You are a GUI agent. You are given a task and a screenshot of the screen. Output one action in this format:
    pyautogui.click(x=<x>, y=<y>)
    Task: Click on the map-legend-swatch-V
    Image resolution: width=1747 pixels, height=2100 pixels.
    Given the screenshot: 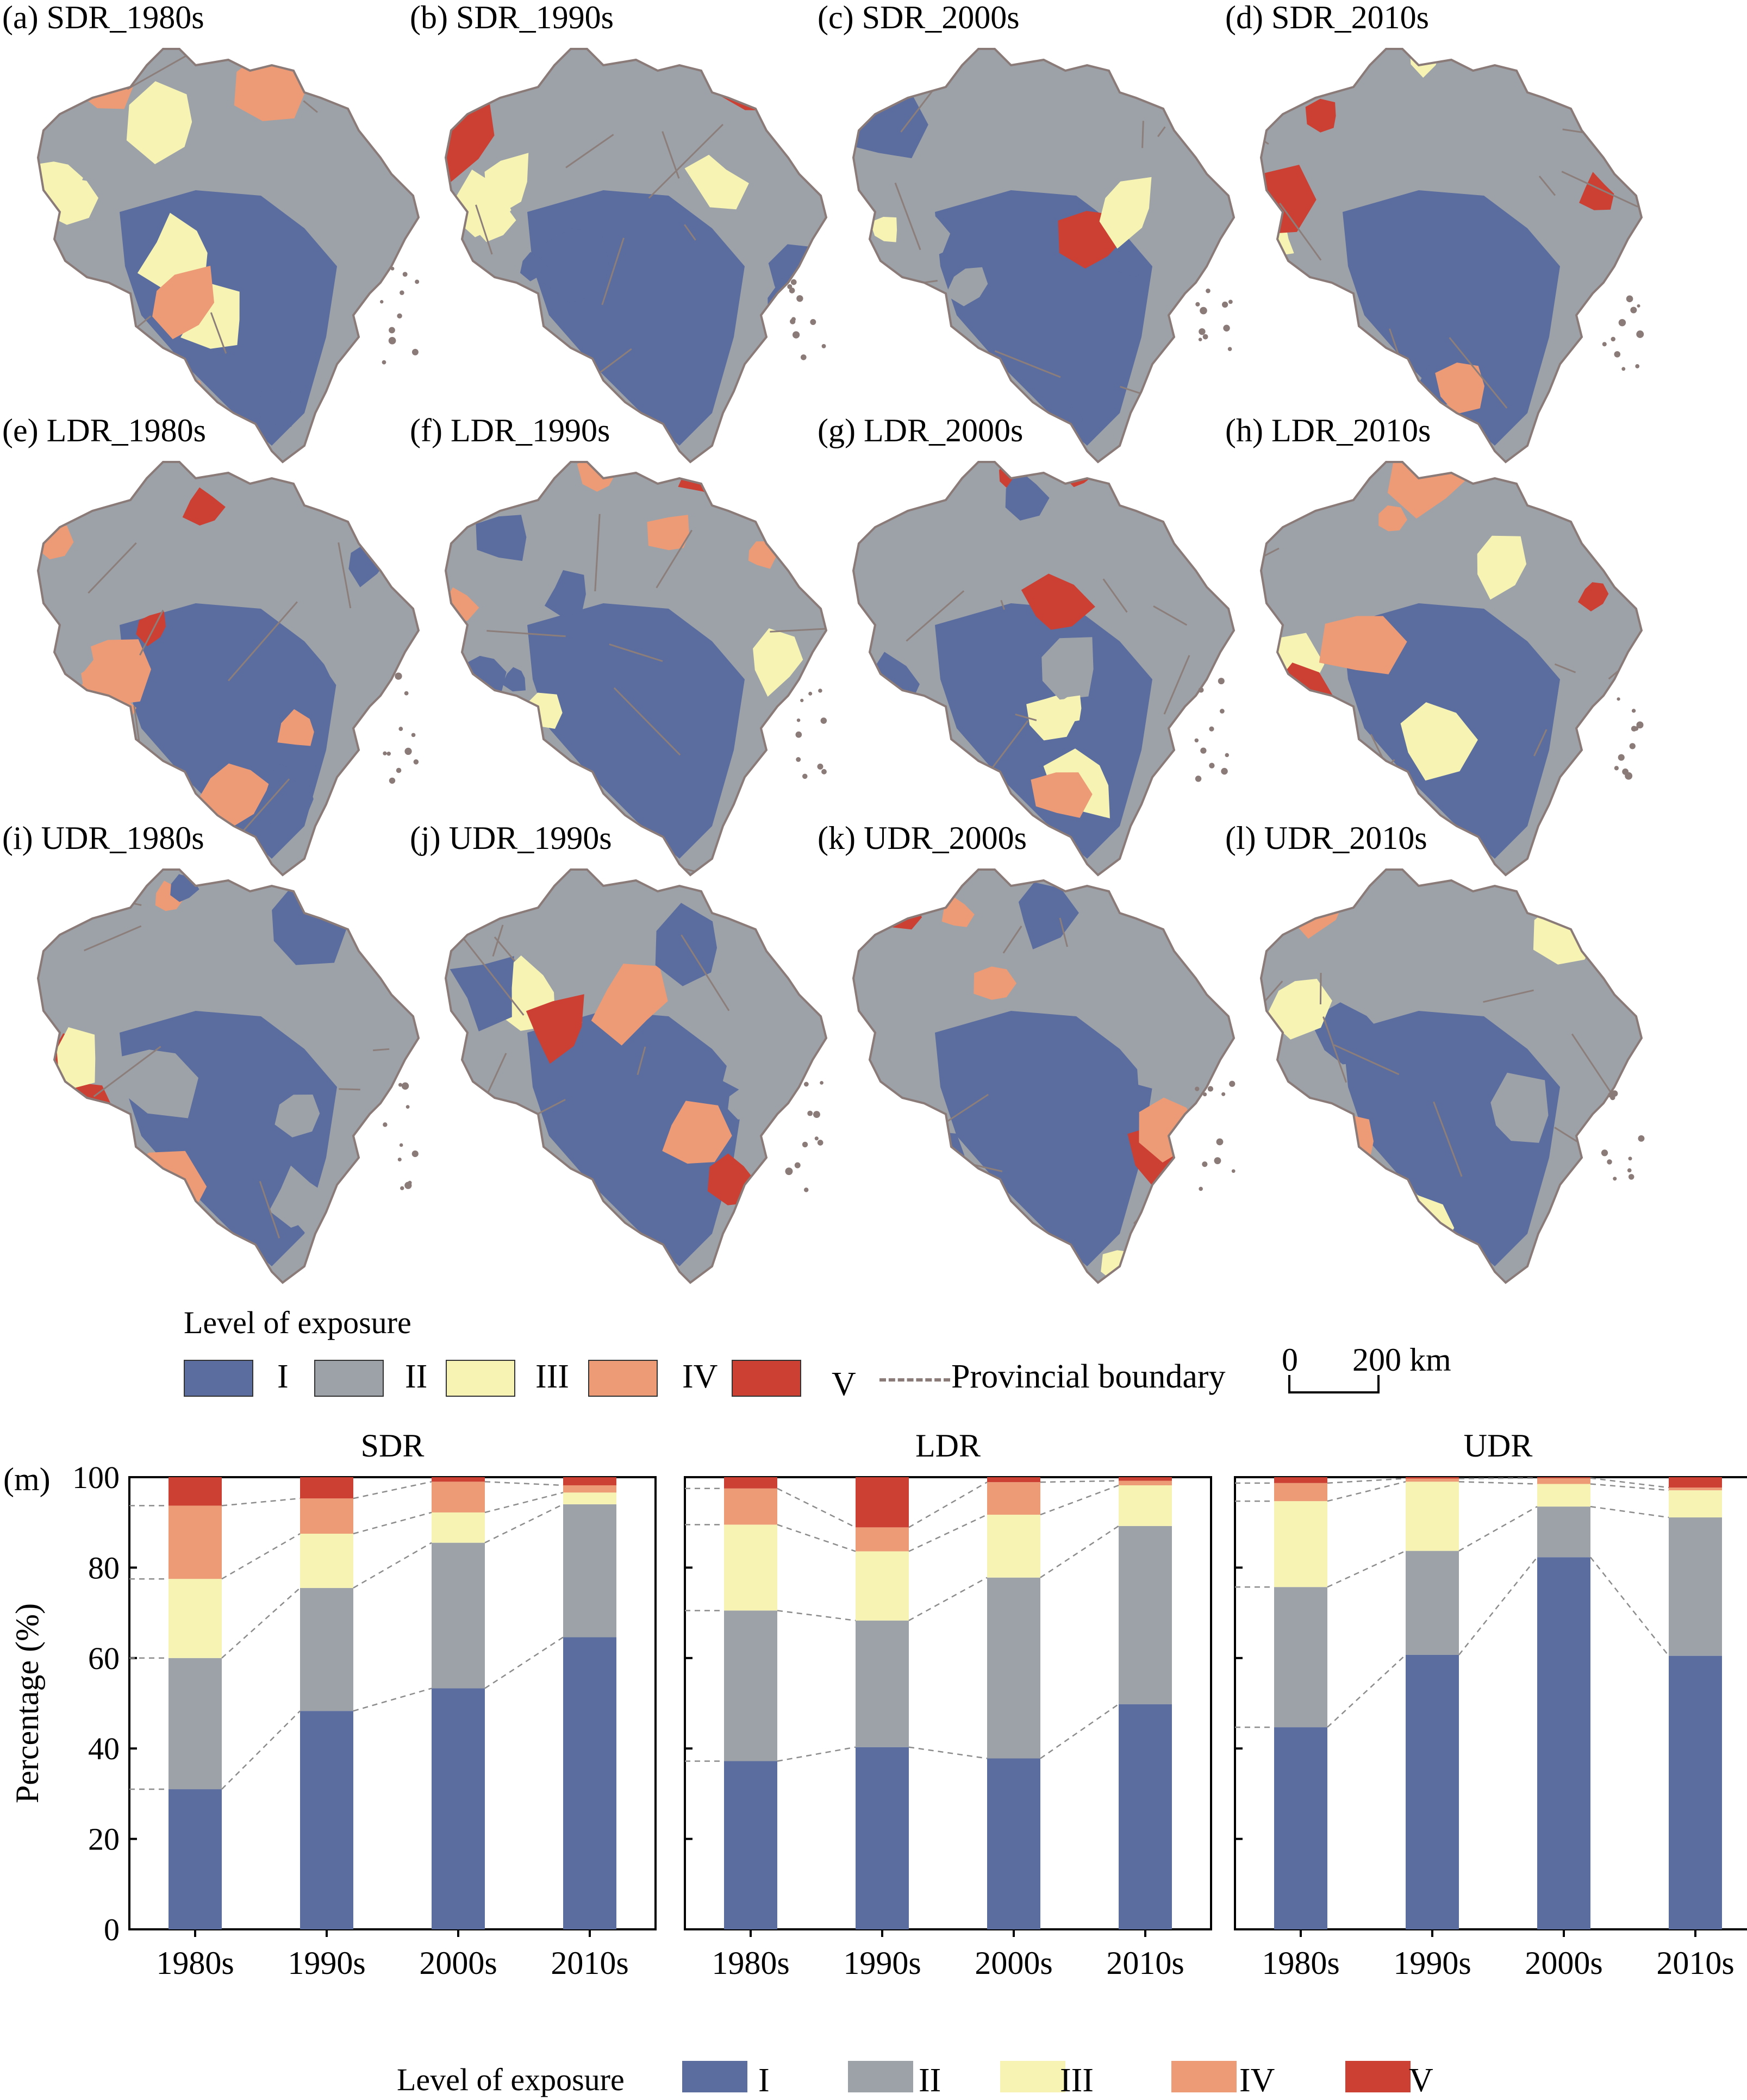 What is the action you would take?
    pyautogui.click(x=767, y=1378)
    